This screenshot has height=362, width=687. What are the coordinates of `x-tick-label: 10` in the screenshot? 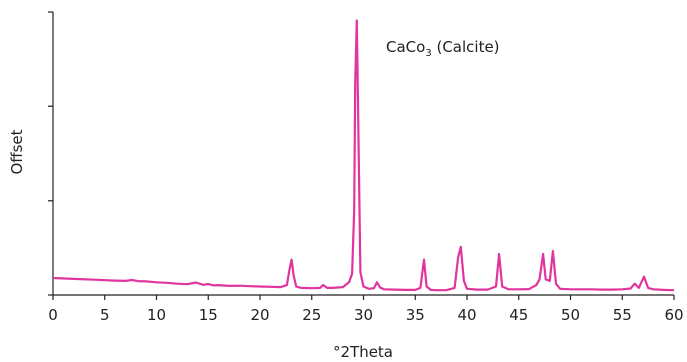 It's located at (156, 315).